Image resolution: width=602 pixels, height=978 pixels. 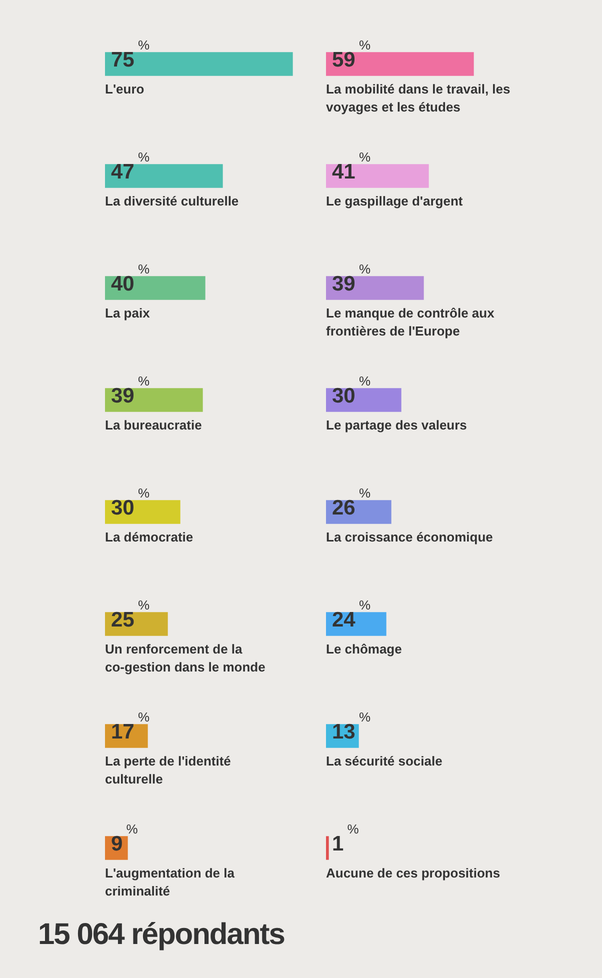 What do you see at coordinates (149, 537) in the screenshot?
I see `y-tick-label: La démocratie` at bounding box center [149, 537].